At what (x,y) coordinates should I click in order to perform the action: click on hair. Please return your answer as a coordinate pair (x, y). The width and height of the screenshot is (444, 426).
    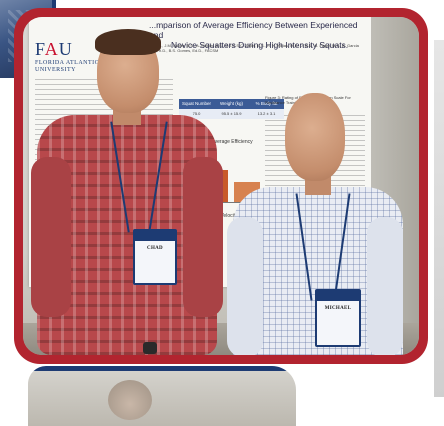
    Looking at the image, I should click on (128, 42).